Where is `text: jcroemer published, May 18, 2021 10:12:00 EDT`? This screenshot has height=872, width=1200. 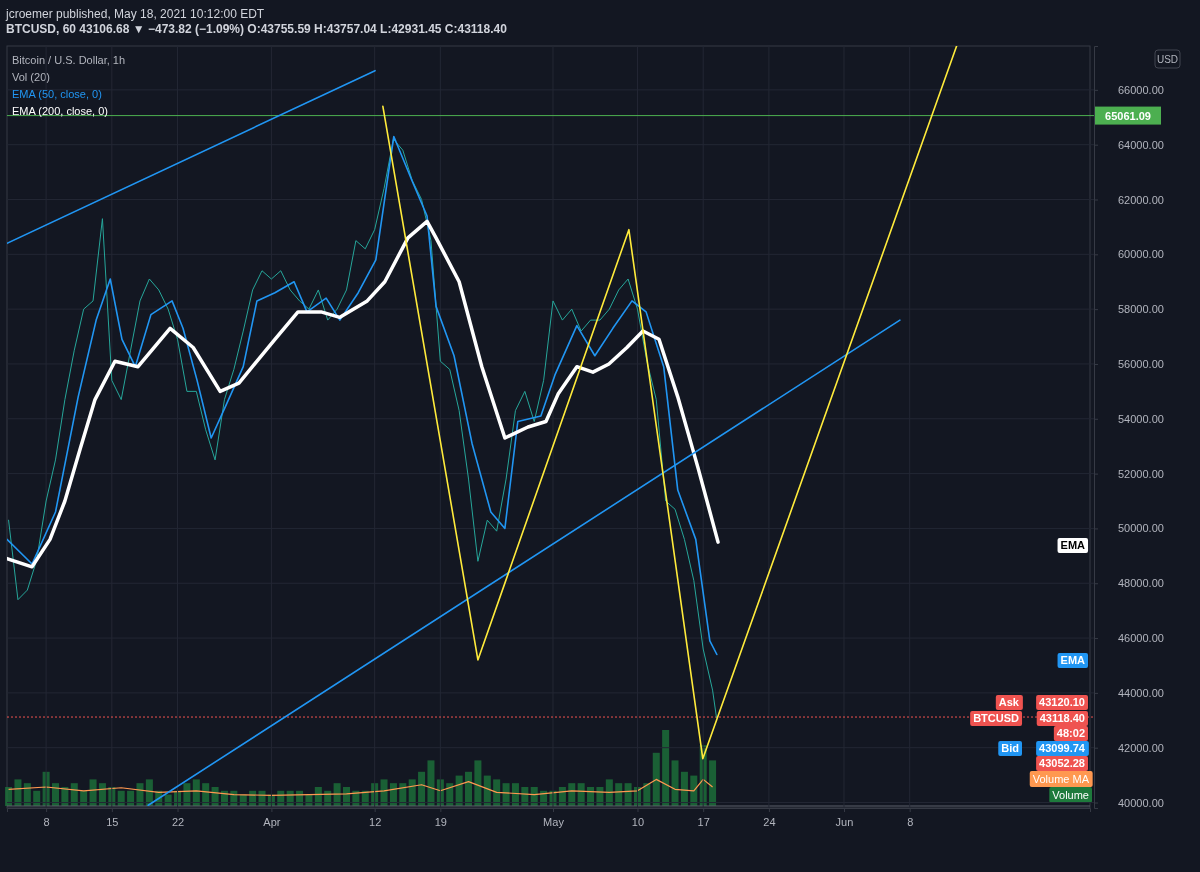
text: jcroemer published, May 18, 2021 10:12:00 EDT is located at coordinates (135, 14).